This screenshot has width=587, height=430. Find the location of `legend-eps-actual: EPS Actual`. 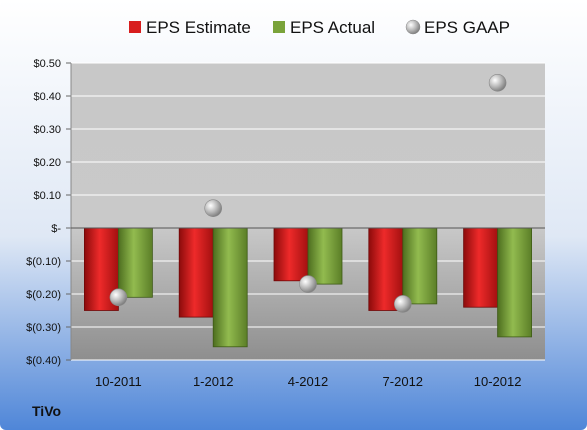

legend-eps-actual: EPS Actual is located at coordinates (324, 27).